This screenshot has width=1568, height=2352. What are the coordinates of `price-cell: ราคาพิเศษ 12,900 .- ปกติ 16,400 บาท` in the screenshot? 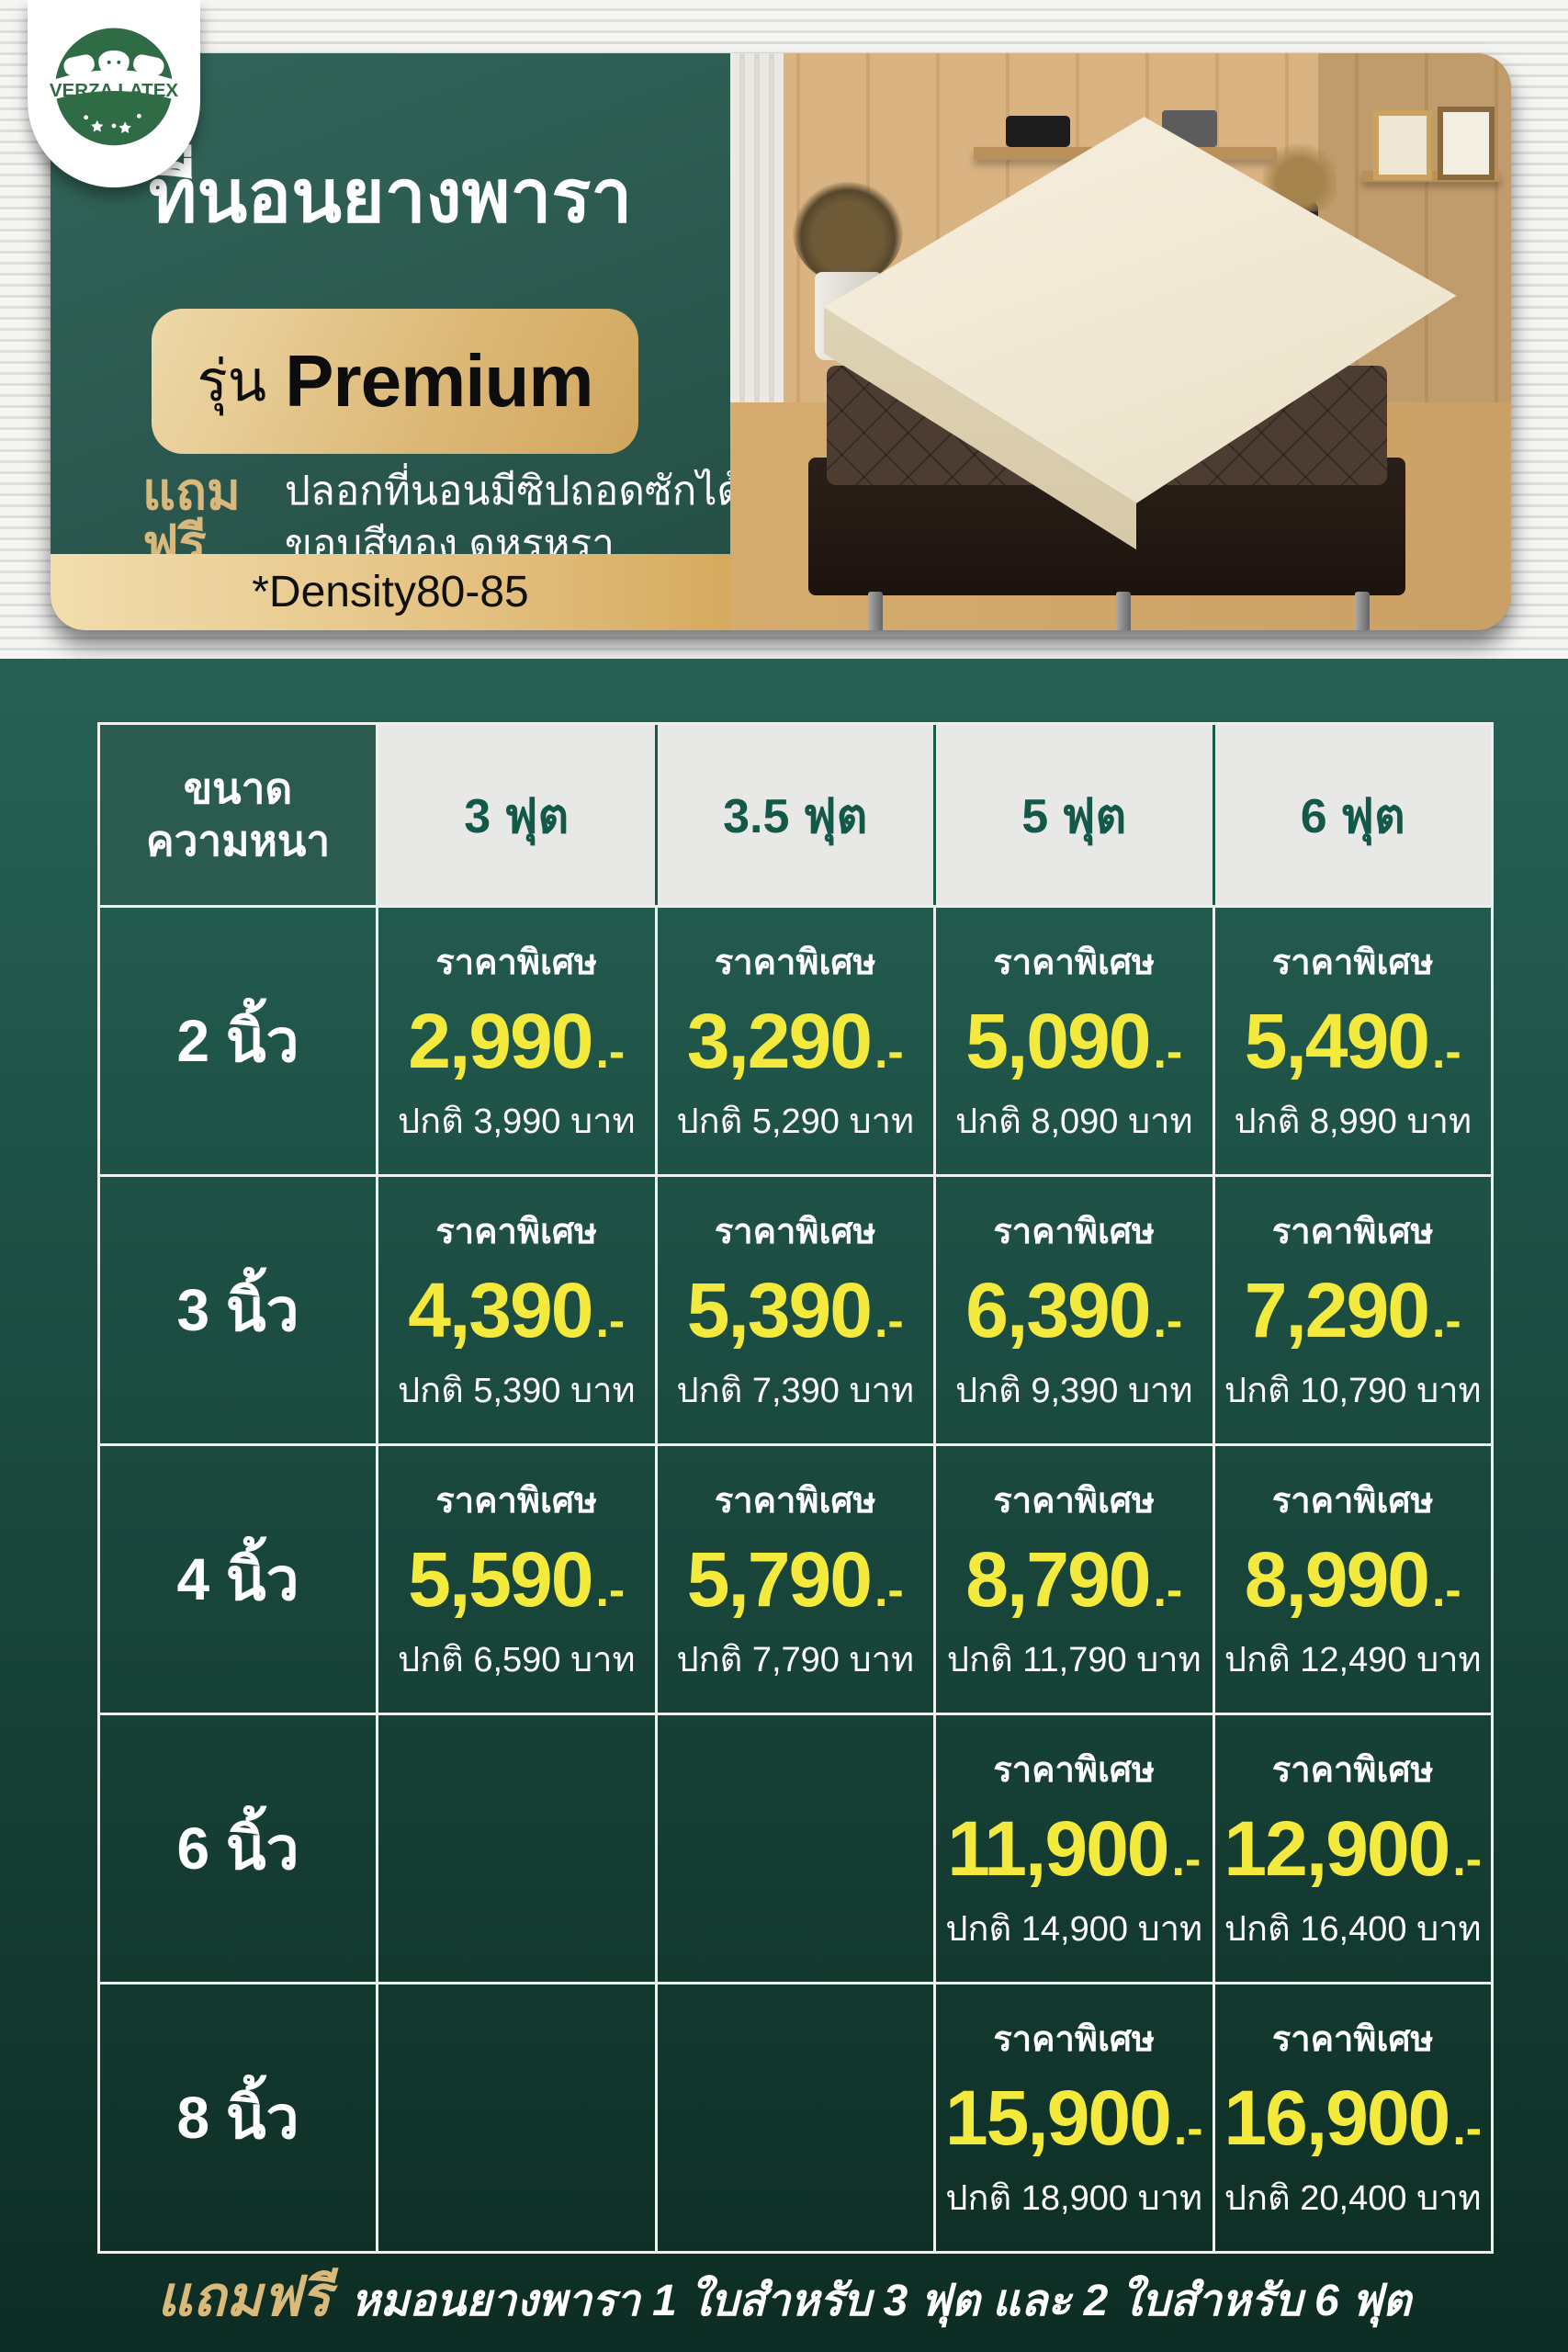 It's located at (1352, 1849).